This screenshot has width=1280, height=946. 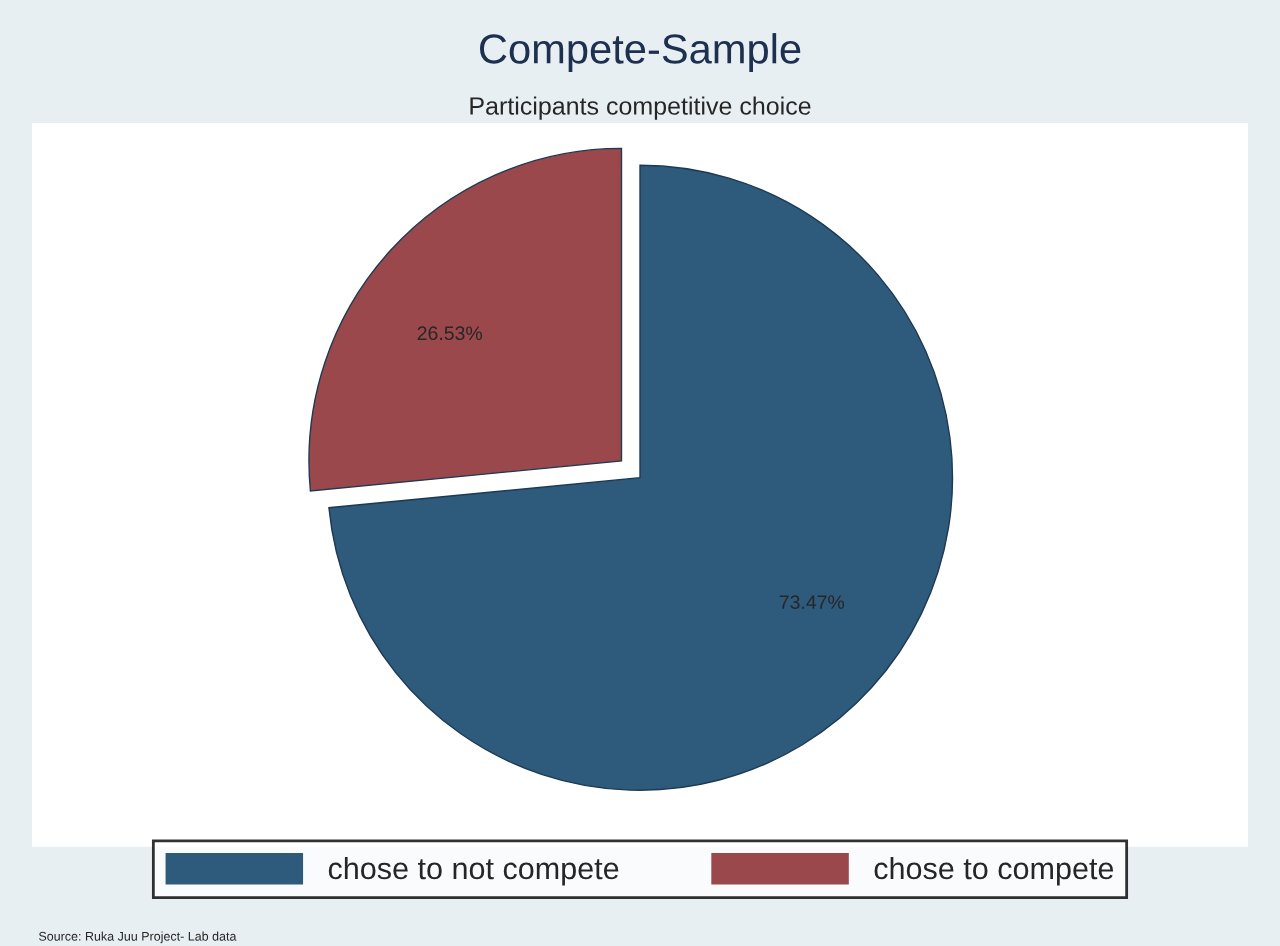 What do you see at coordinates (449, 333) in the screenshot?
I see `data-label: 26.53%` at bounding box center [449, 333].